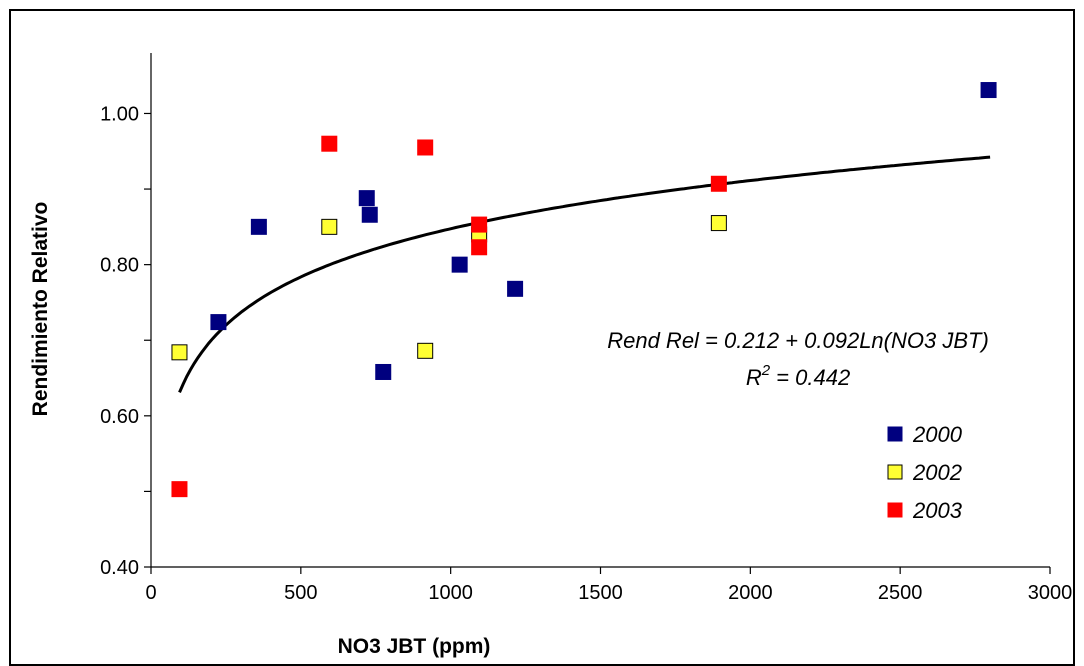  What do you see at coordinates (900, 593) in the screenshot?
I see `x-tick-label: 2500` at bounding box center [900, 593].